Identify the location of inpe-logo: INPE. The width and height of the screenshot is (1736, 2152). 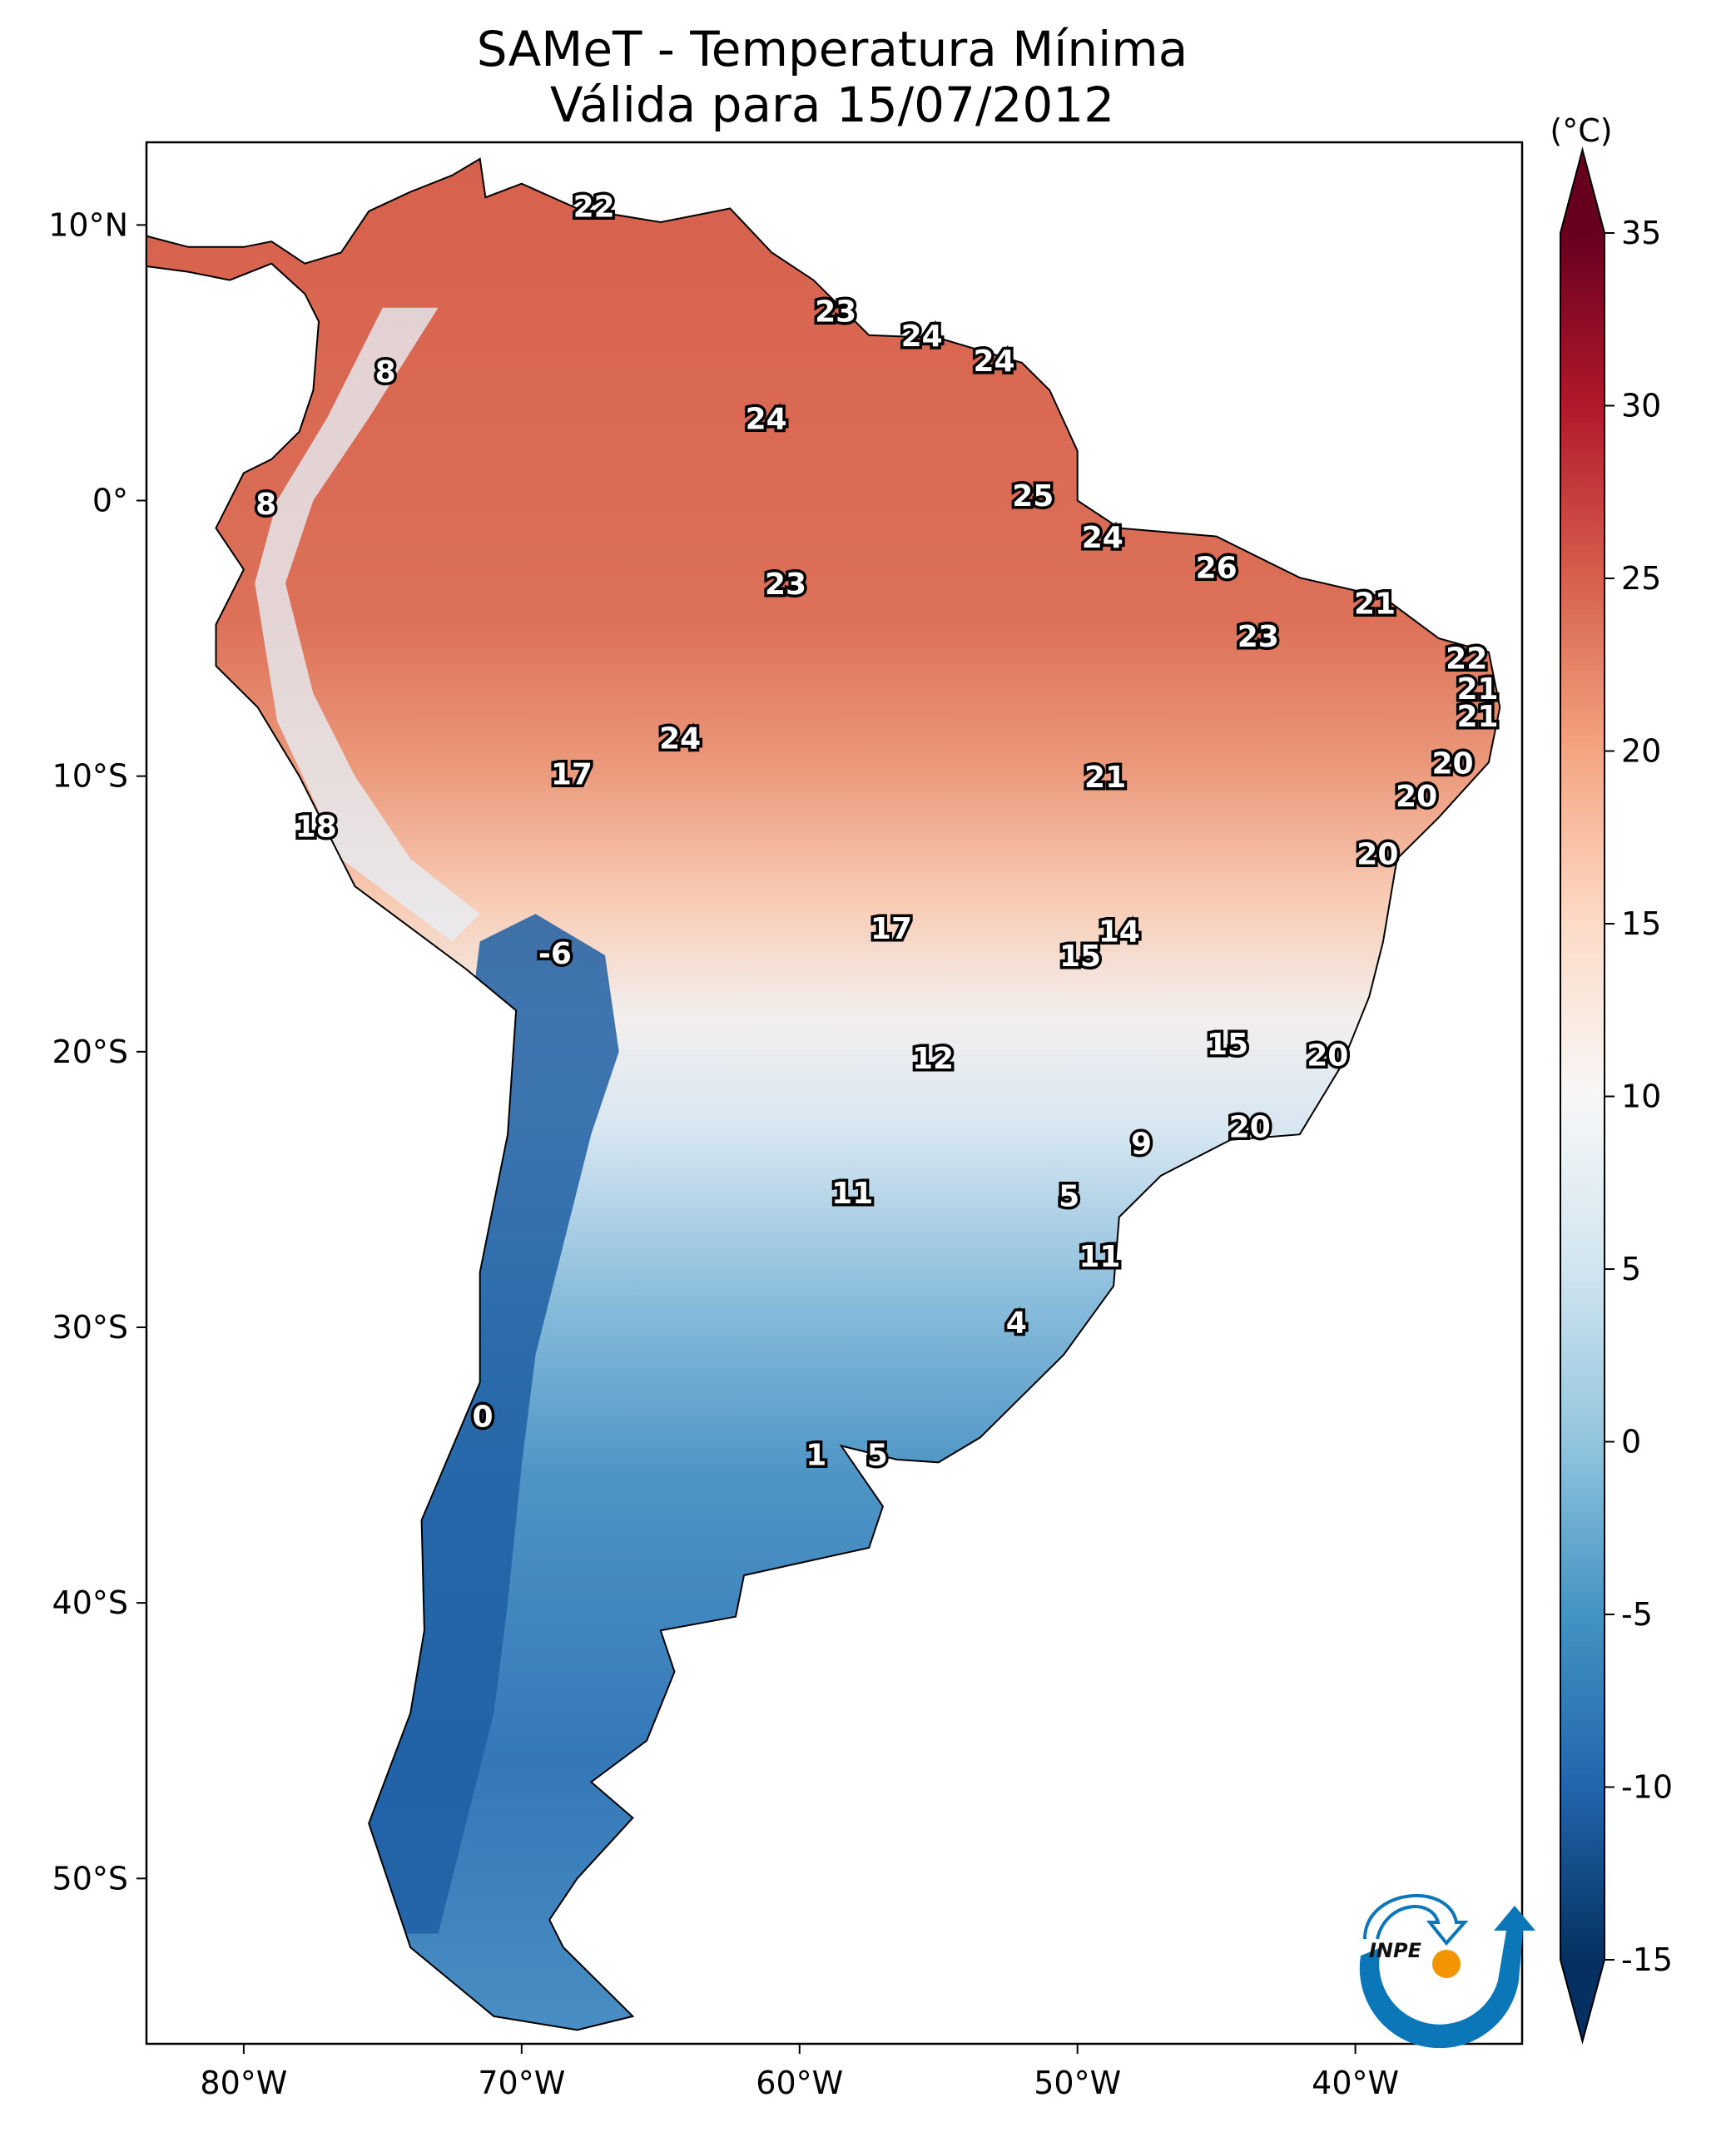
(1447, 1971).